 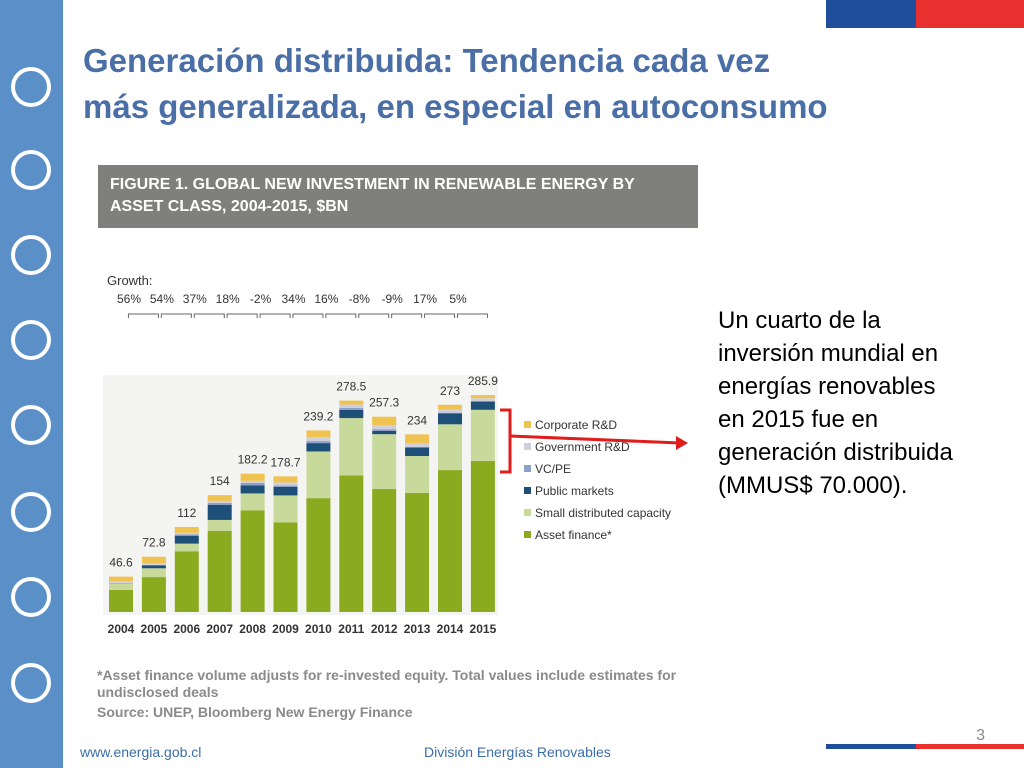 I want to click on sidebar-icons, so click(x=31, y=385).